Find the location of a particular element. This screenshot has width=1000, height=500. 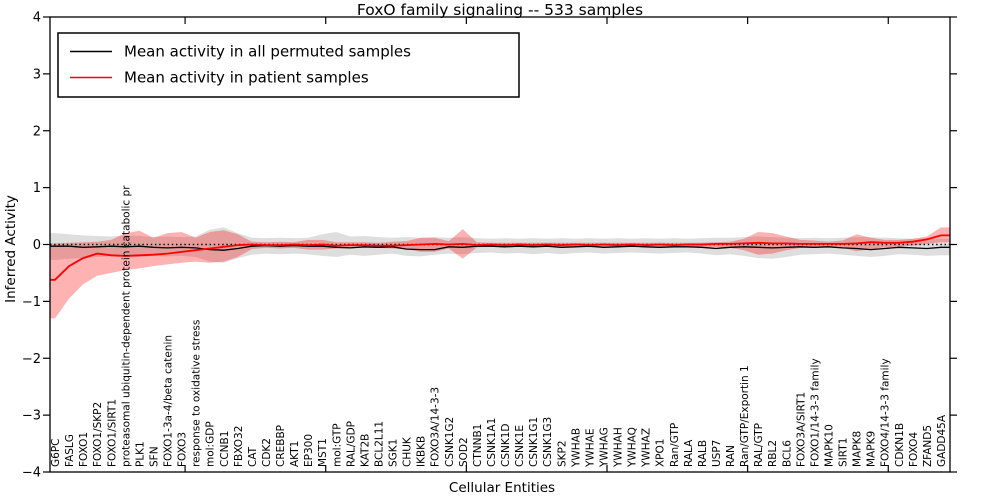

x-category-label: XPO1 is located at coordinates (661, 453).